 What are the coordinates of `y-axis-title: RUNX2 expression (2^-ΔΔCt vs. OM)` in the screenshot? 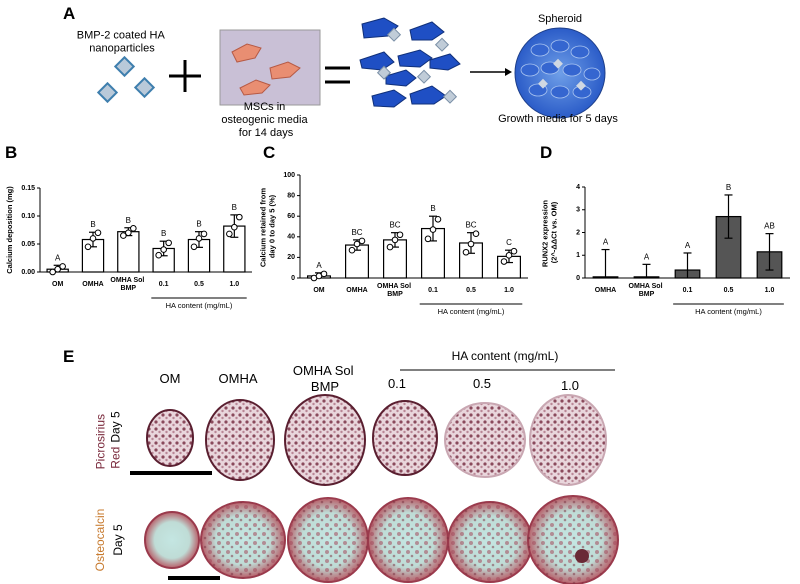 It's located at (550, 232).